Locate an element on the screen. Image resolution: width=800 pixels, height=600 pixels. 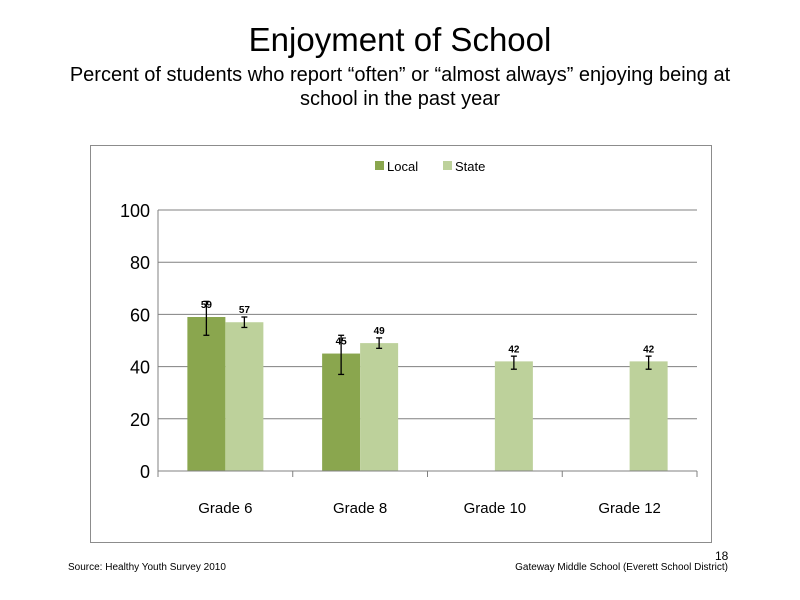
data-label: 45 is located at coordinates (342, 342).